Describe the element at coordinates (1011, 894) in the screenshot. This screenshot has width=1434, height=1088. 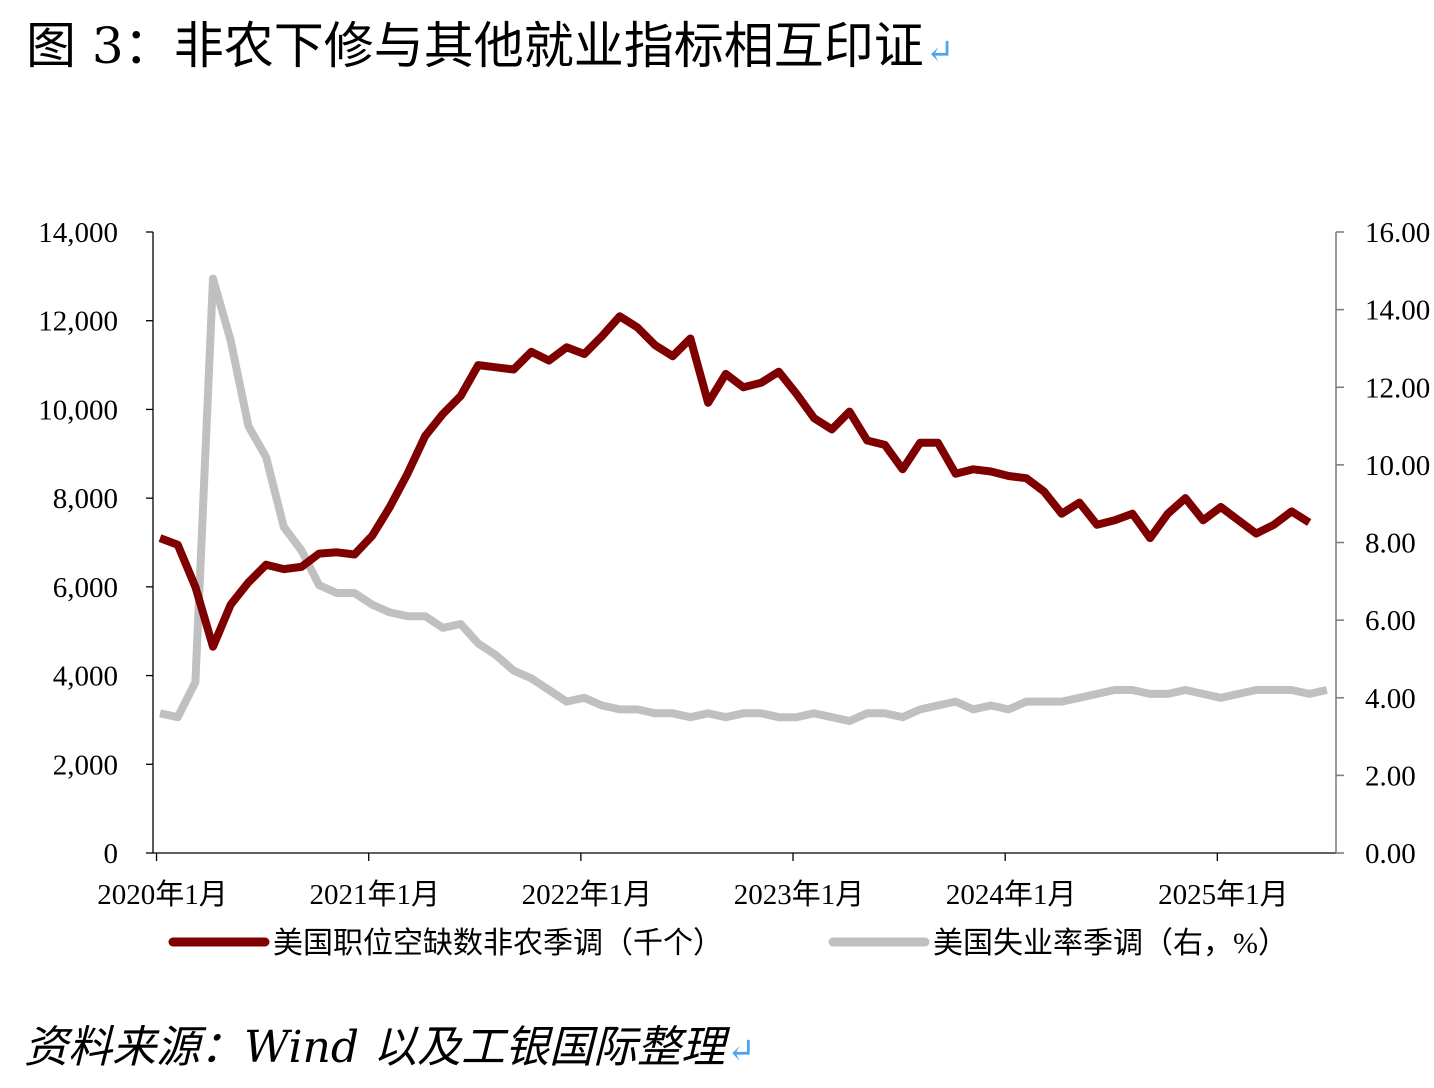
I see `x-tick-label: 2024年1月` at that location.